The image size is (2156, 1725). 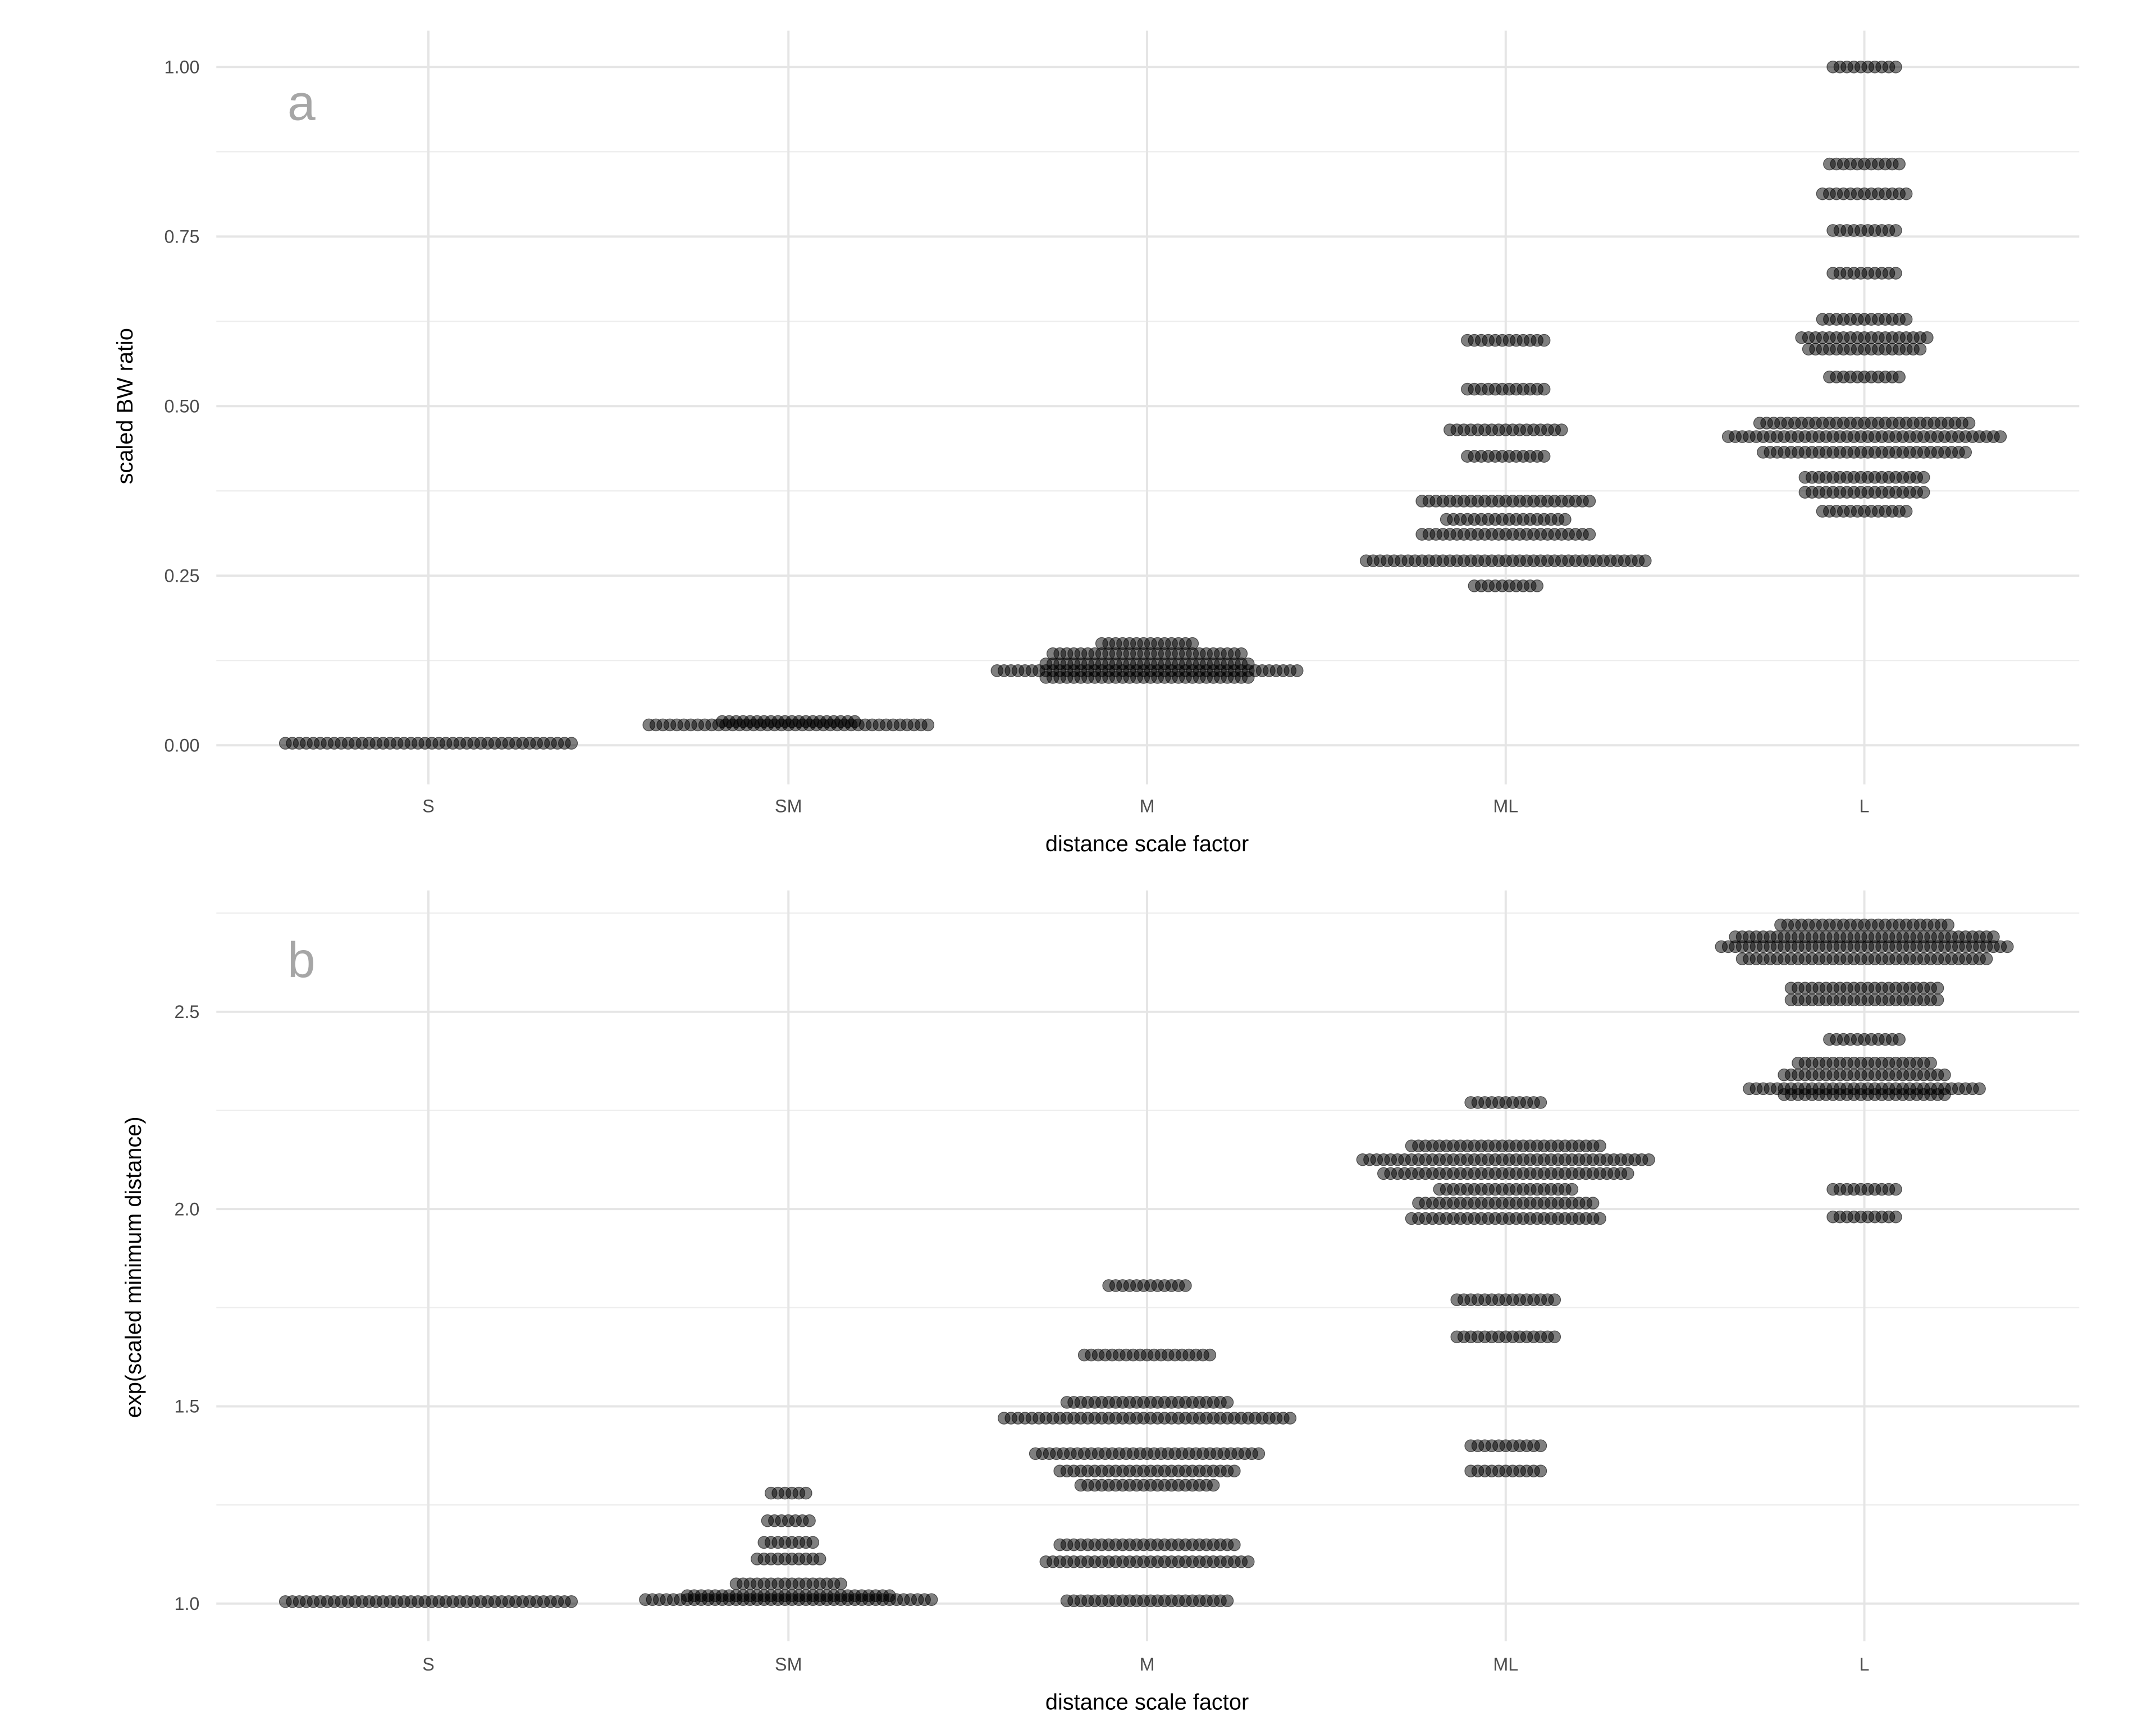 I want to click on y-tick-label: 0.25, so click(x=182, y=575).